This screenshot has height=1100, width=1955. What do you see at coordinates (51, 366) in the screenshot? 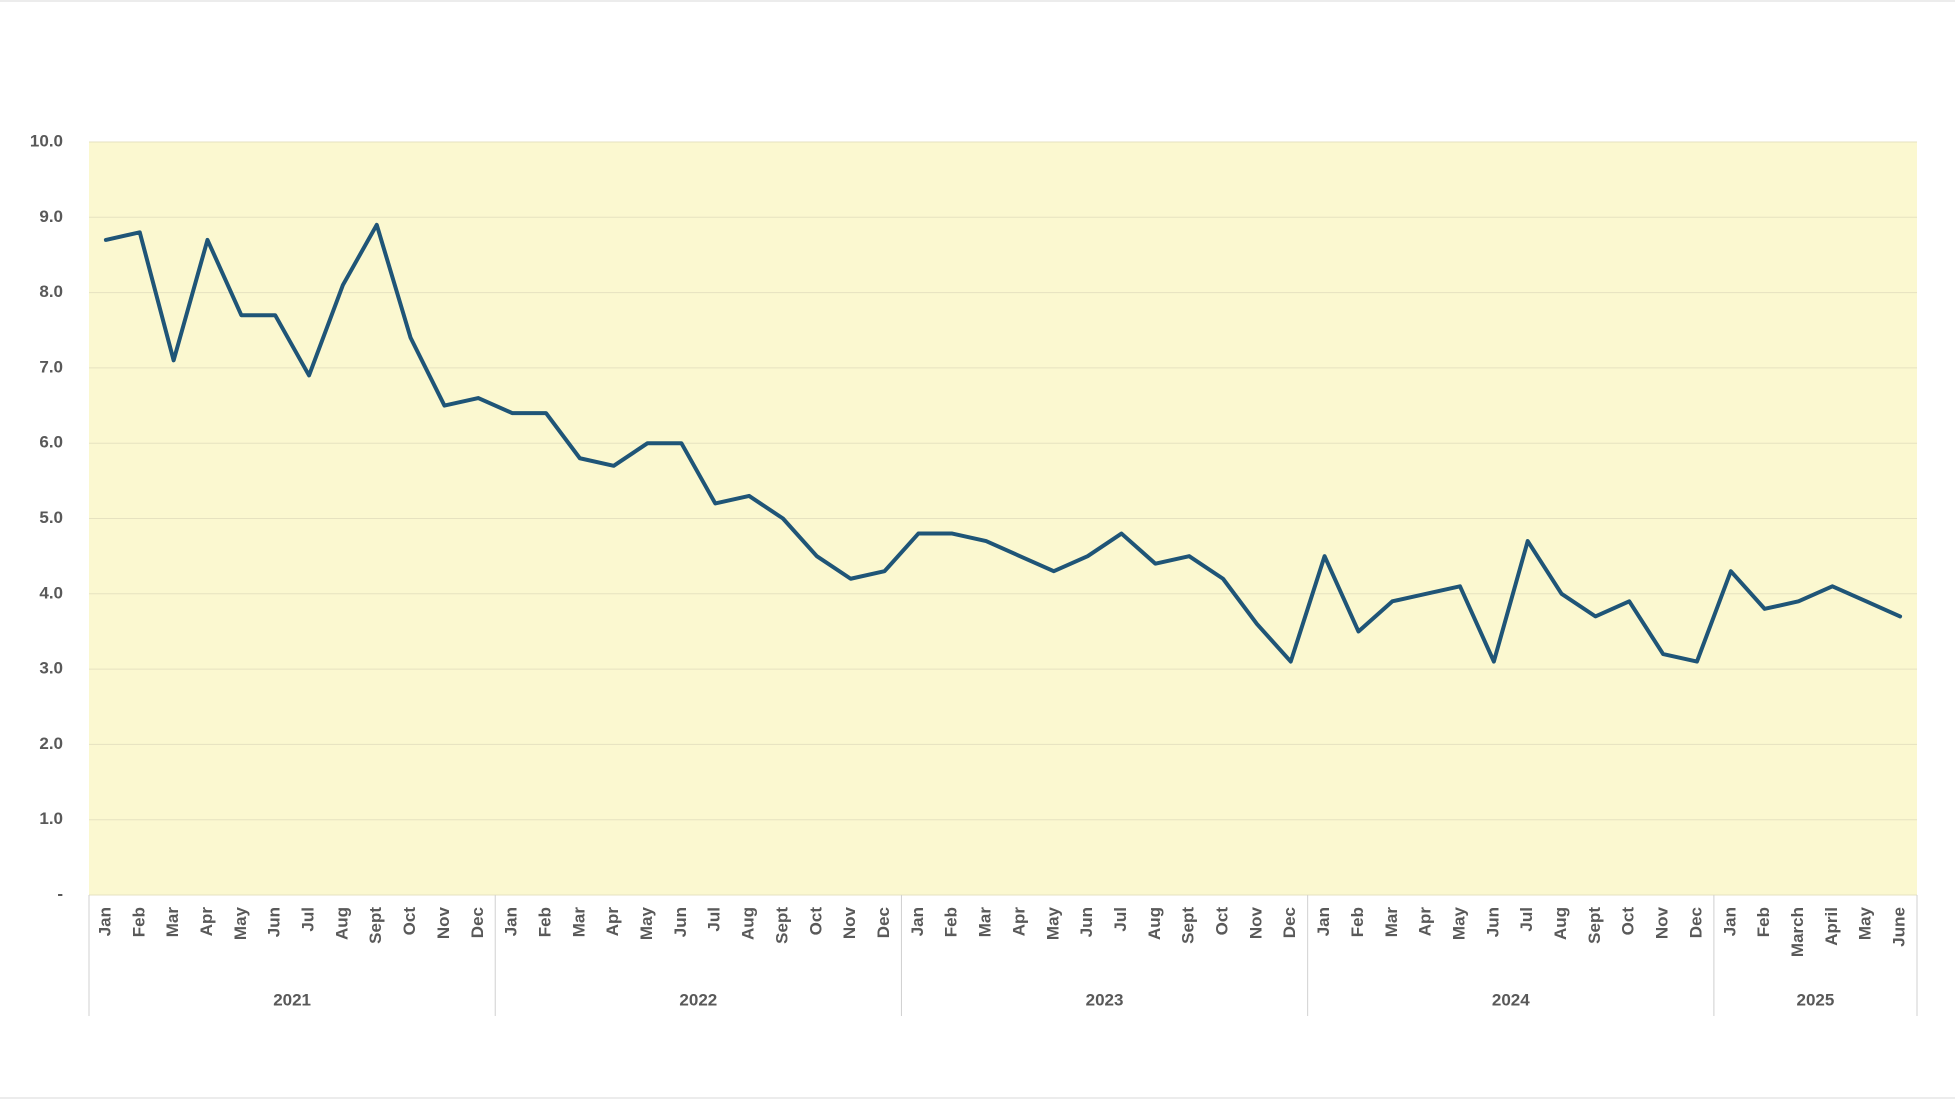
I see `y-tick-label: 7.0` at bounding box center [51, 366].